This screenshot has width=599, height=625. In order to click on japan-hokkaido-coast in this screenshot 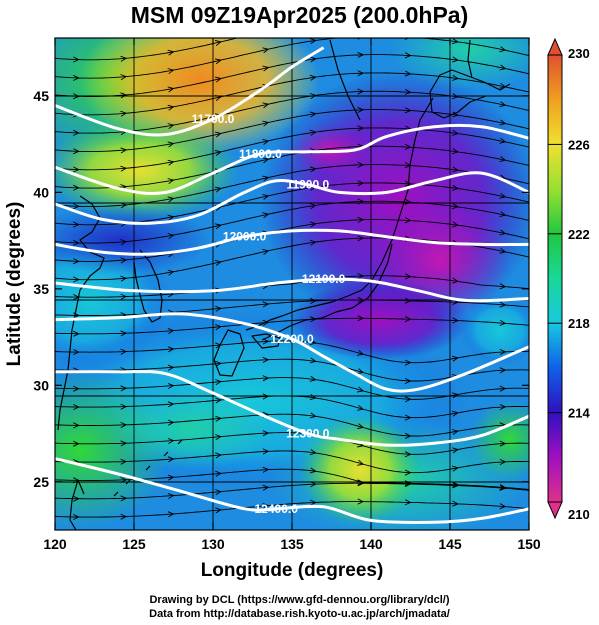, I will do `click(470, 94)`.